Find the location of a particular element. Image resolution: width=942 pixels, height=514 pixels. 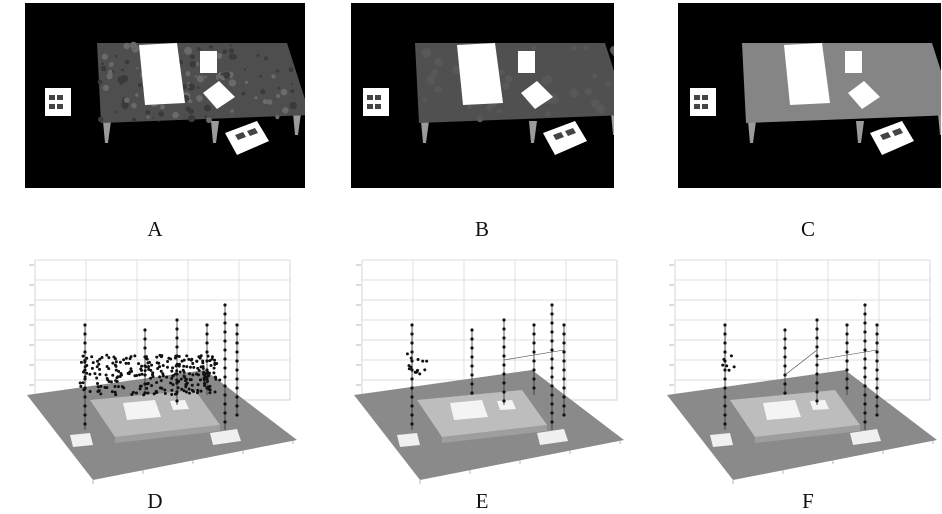

table-top is located at coordinates (514, 83).